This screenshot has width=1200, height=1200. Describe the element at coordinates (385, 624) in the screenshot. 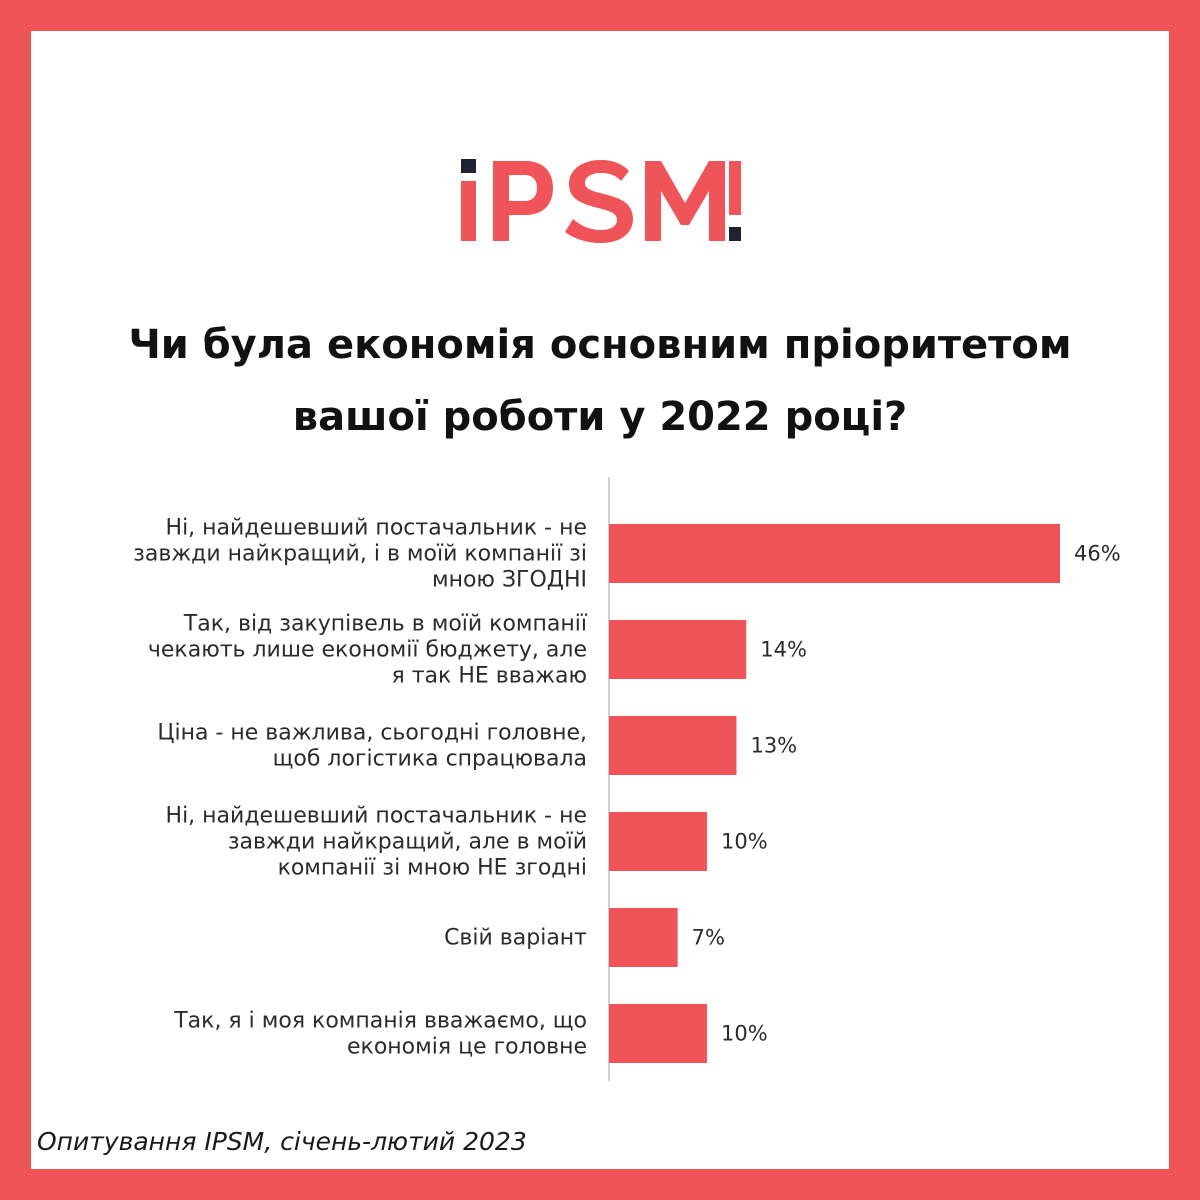

I see `category-label-line: Так, від закупівель в моїй компанії` at that location.